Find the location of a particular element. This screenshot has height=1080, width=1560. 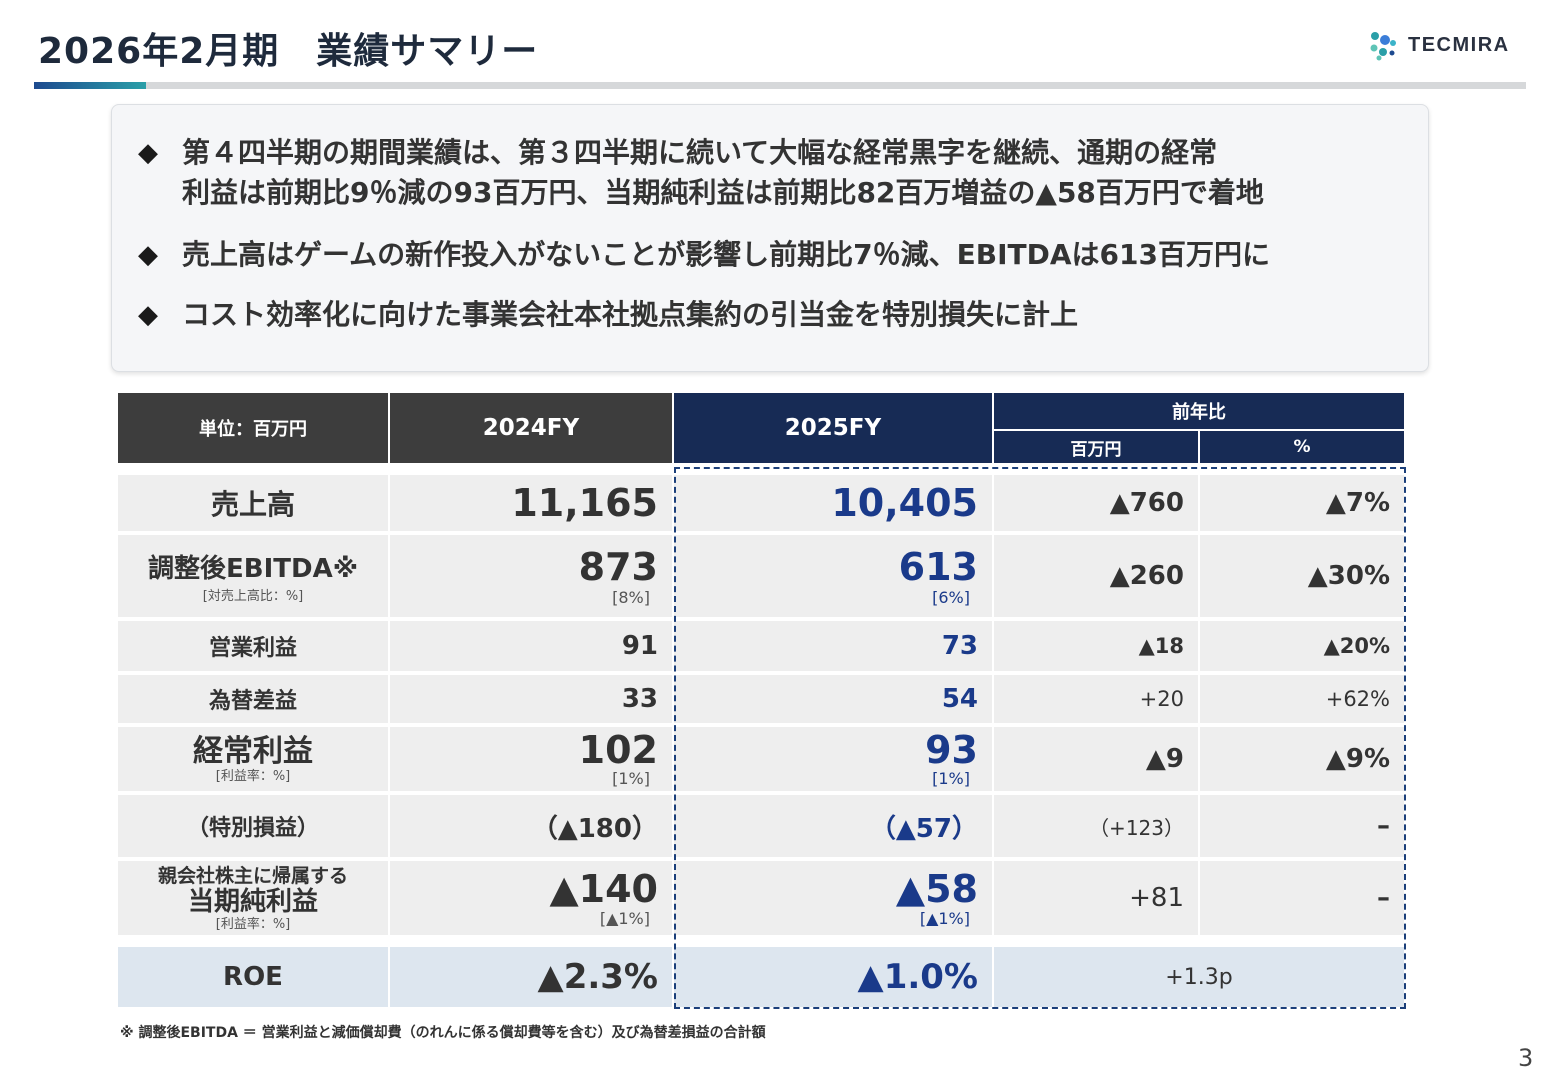

value-pct: – is located at coordinates (1383, 898).